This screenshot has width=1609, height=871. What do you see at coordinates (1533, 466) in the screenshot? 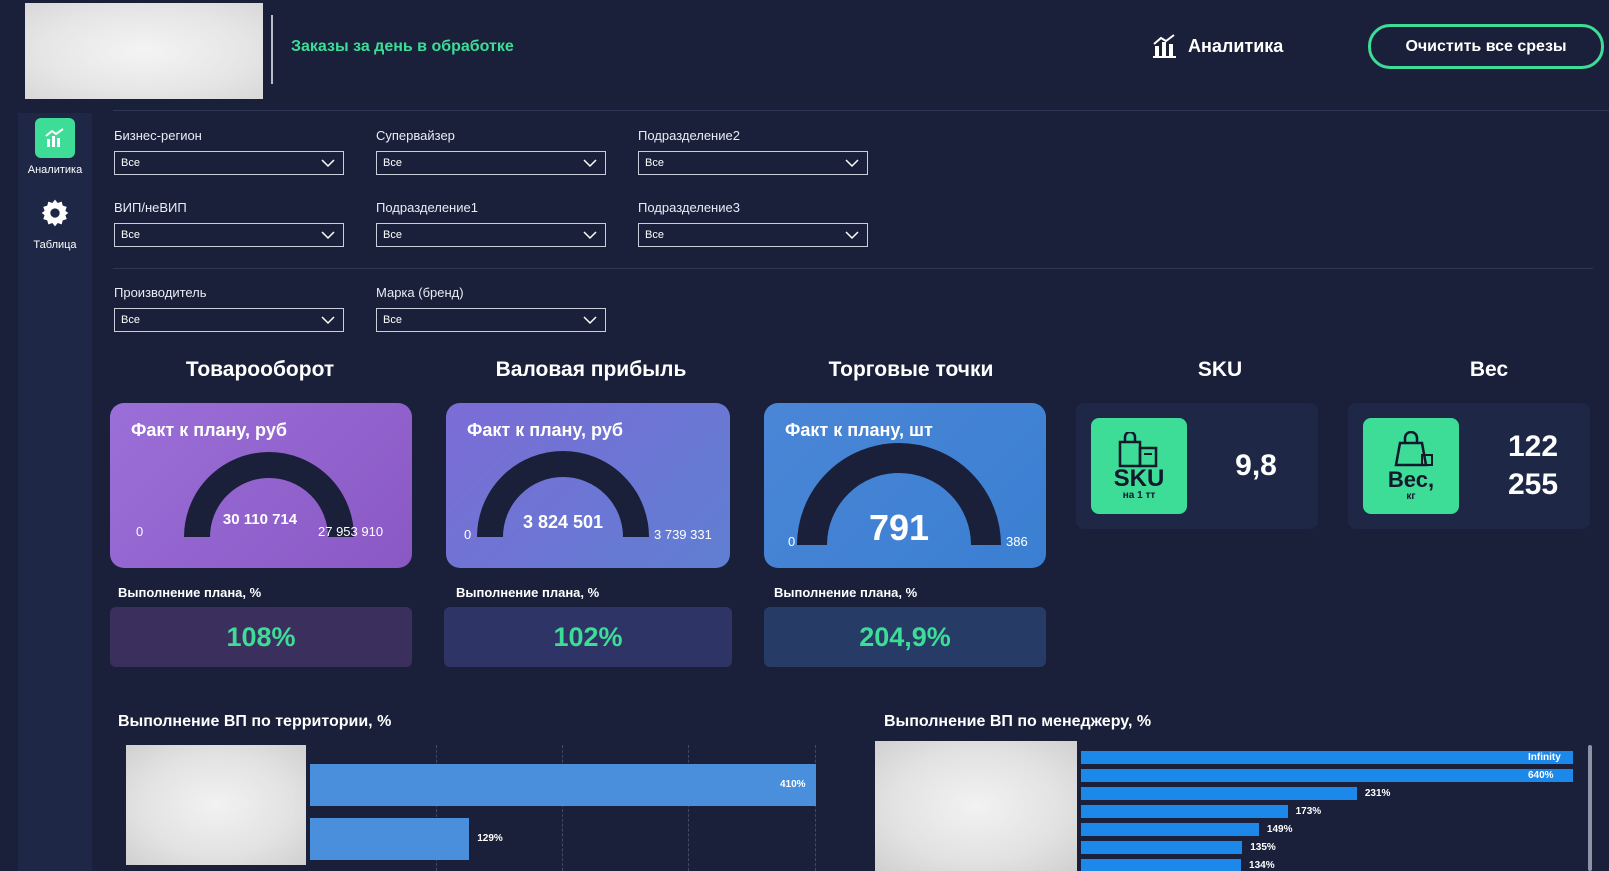
I see `weight-value: 122 255` at bounding box center [1533, 466].